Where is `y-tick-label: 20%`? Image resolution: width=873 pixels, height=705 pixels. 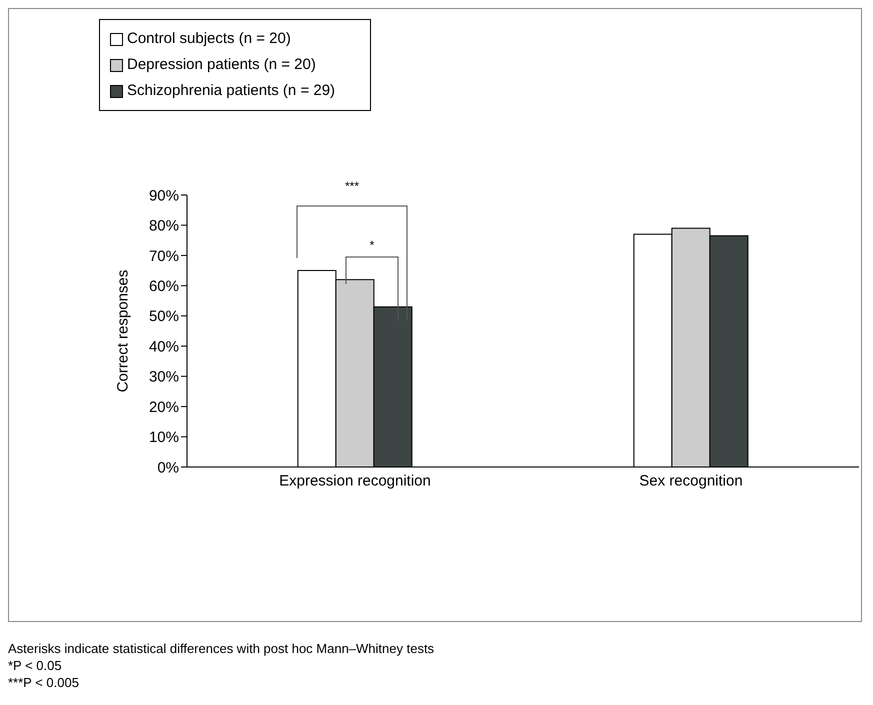 y-tick-label: 20% is located at coordinates (163, 407).